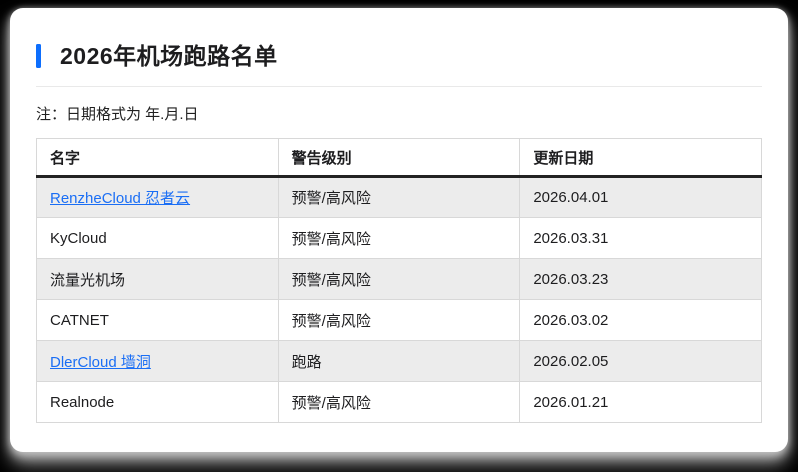  Describe the element at coordinates (78, 238) in the screenshot. I see `provider-name: KyCloud` at that location.